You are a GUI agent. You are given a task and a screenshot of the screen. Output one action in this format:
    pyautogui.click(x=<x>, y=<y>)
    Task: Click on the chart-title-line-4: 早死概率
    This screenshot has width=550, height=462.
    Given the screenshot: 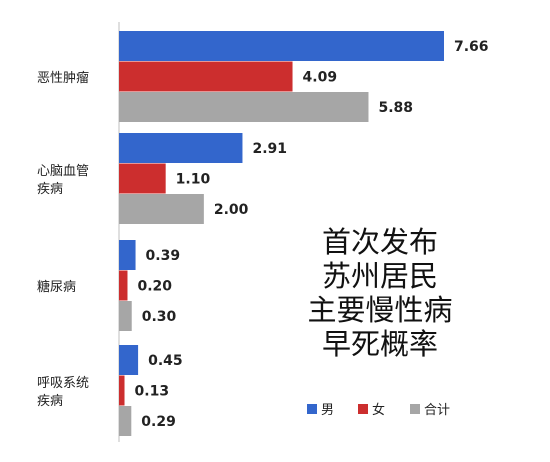 What is the action you would take?
    pyautogui.click(x=380, y=344)
    